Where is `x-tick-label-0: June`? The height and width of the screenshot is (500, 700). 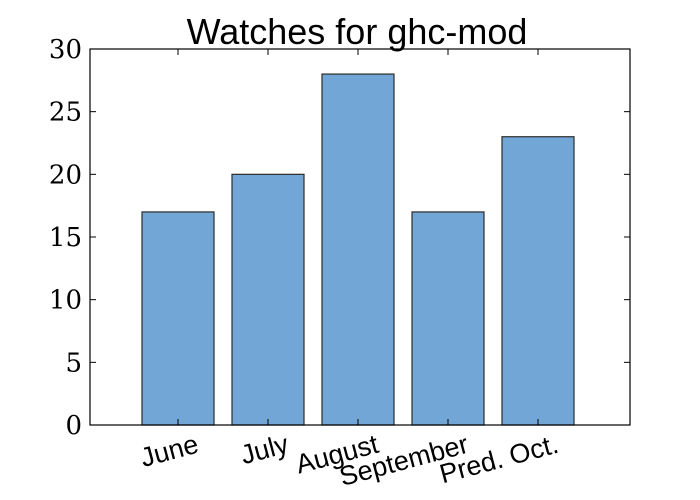
x-tick-label-0: June is located at coordinates (169, 451).